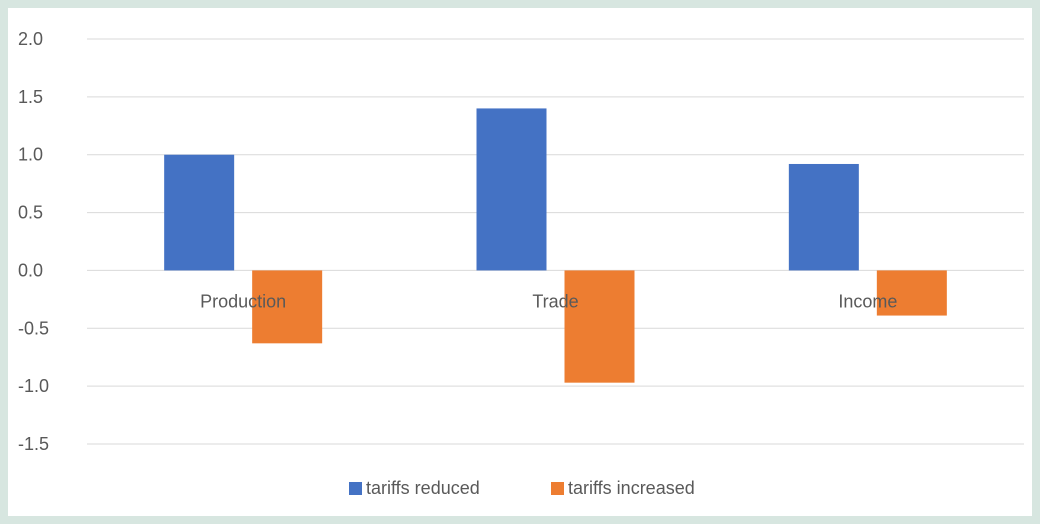  I want to click on y-tick-label: -1.0, so click(33, 386).